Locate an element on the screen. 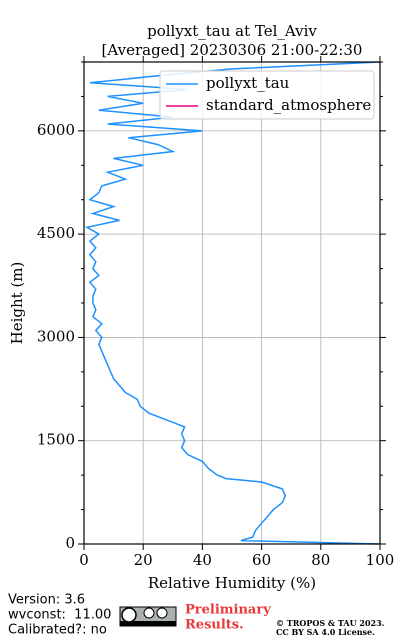 The height and width of the screenshot is (640, 400). version: Version: 3.6 is located at coordinates (46, 600).